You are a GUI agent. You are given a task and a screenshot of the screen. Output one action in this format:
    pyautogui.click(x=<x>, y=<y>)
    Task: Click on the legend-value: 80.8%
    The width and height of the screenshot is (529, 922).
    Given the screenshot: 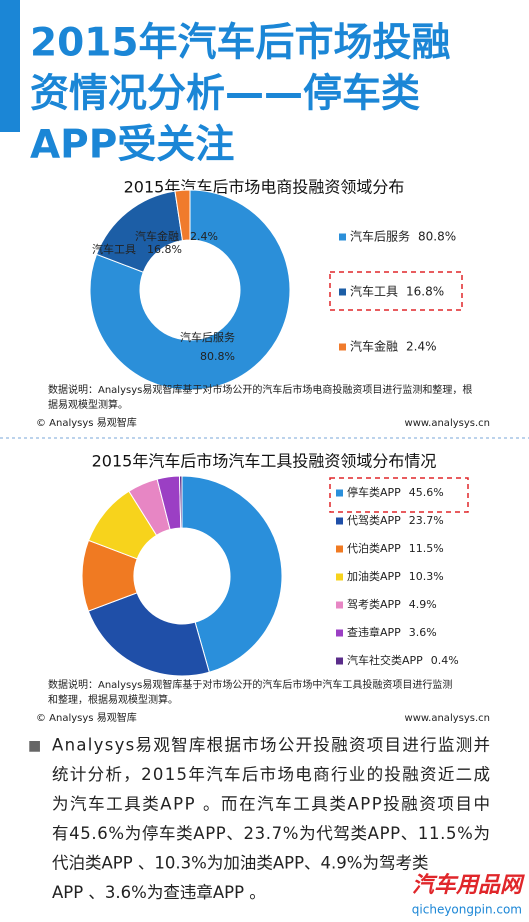 What is the action you would take?
    pyautogui.click(x=437, y=237)
    